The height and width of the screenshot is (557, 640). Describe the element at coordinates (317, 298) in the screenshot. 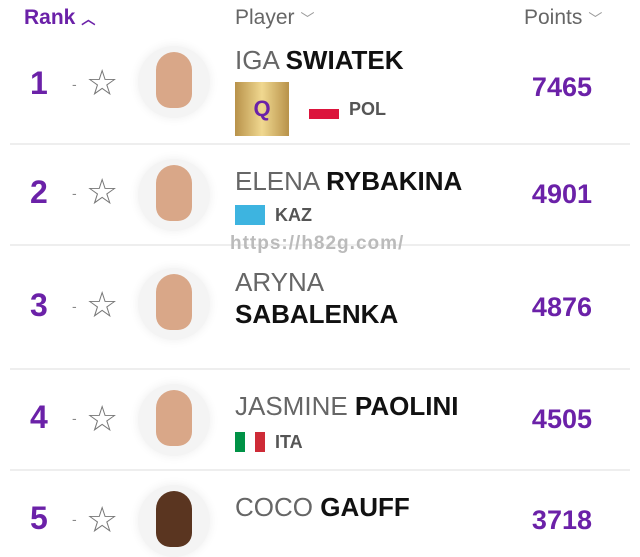

I see `player-name: ARYNA SABALENKA` at that location.